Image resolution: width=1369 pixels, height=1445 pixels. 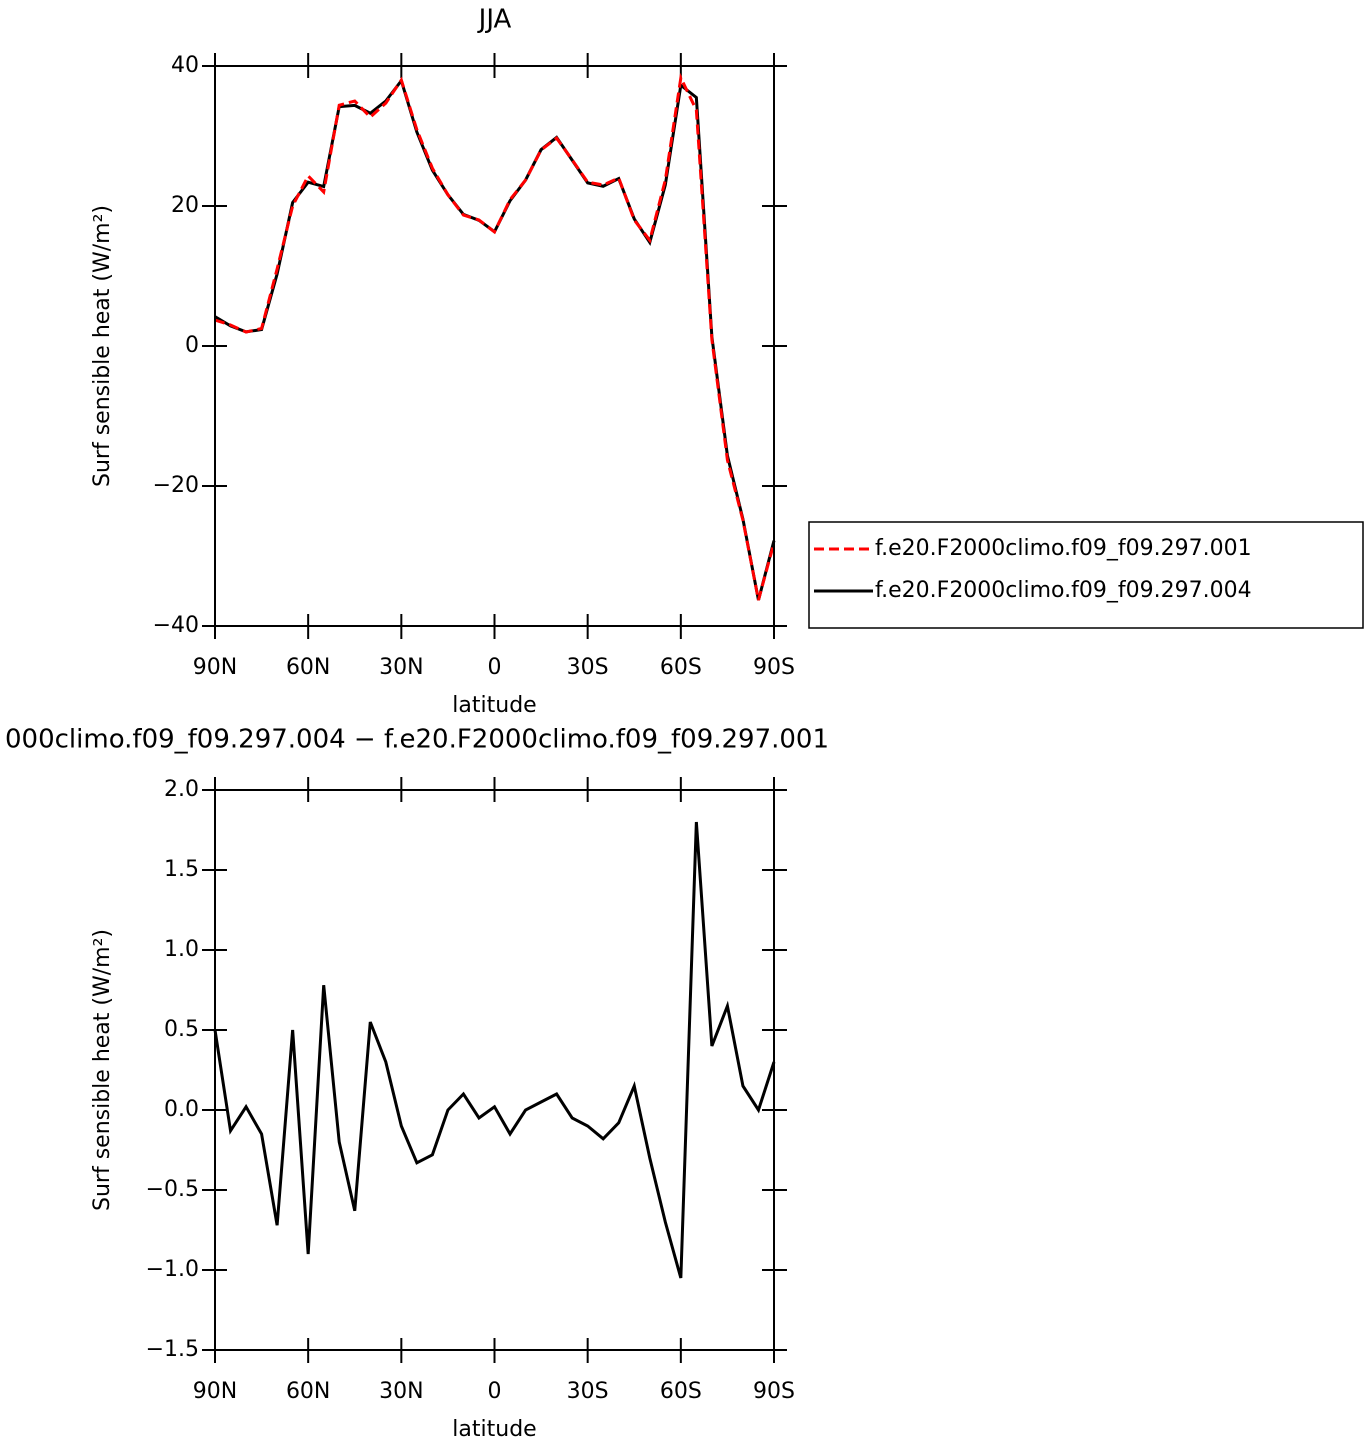 I want to click on y-tick-label: 0.5, so click(x=181, y=1029).